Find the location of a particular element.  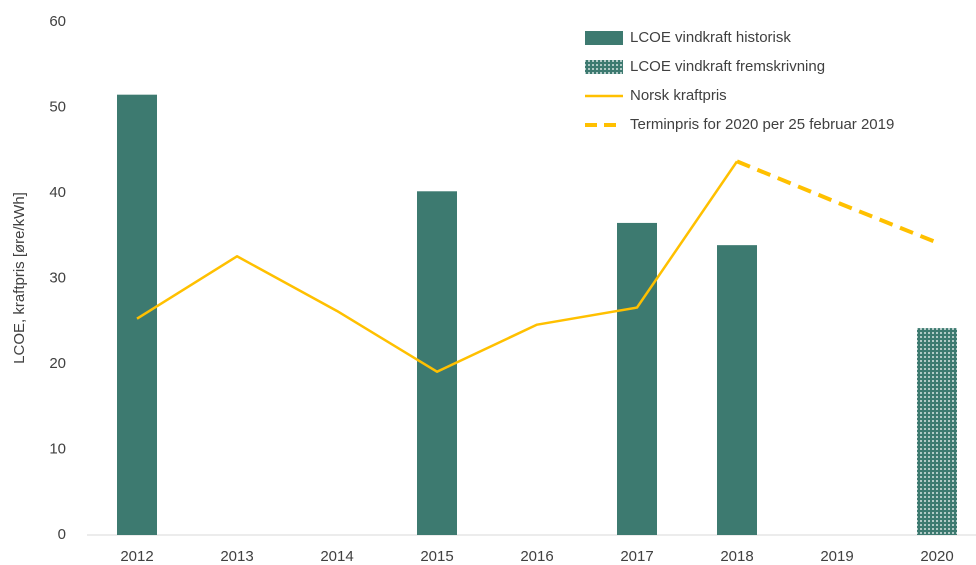

y-tick-label: 60 is located at coordinates (57, 21).